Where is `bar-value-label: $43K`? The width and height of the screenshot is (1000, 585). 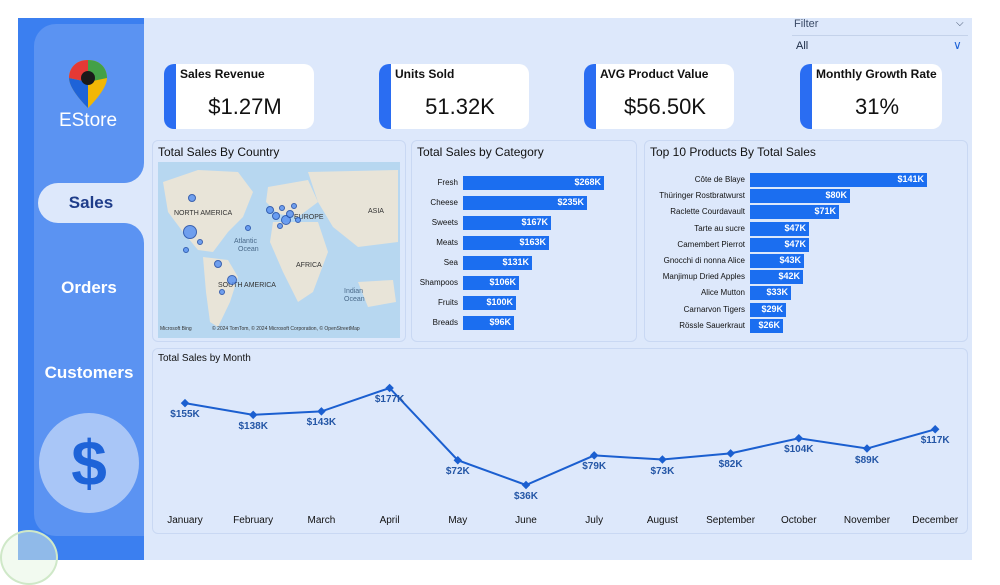
bar-value-label: $43K is located at coordinates (790, 260).